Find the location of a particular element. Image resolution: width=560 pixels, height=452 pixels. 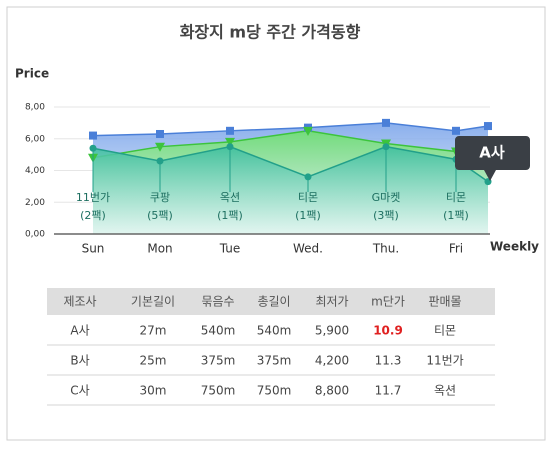

x-tick-label: Fri is located at coordinates (456, 249).